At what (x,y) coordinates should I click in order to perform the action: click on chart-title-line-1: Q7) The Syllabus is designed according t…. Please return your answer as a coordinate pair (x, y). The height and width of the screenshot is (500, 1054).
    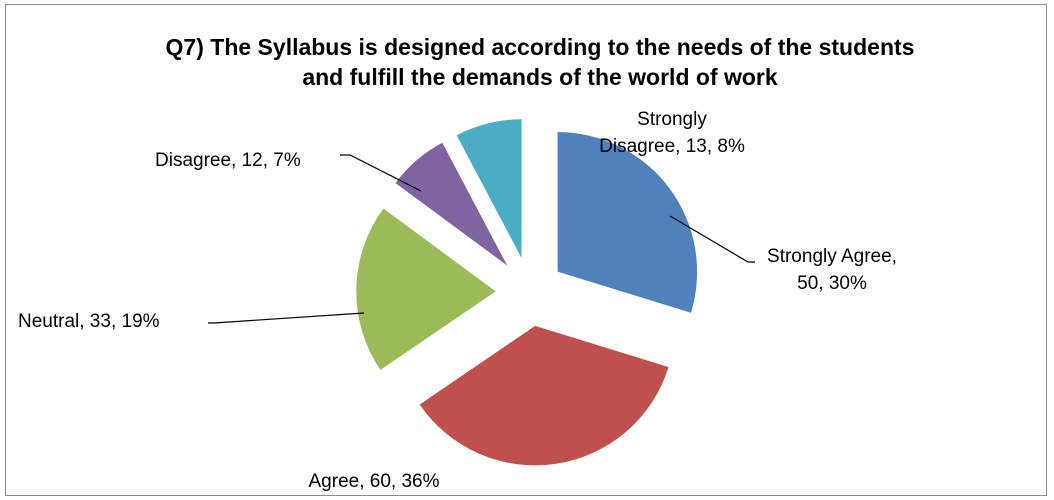
    Looking at the image, I should click on (540, 47).